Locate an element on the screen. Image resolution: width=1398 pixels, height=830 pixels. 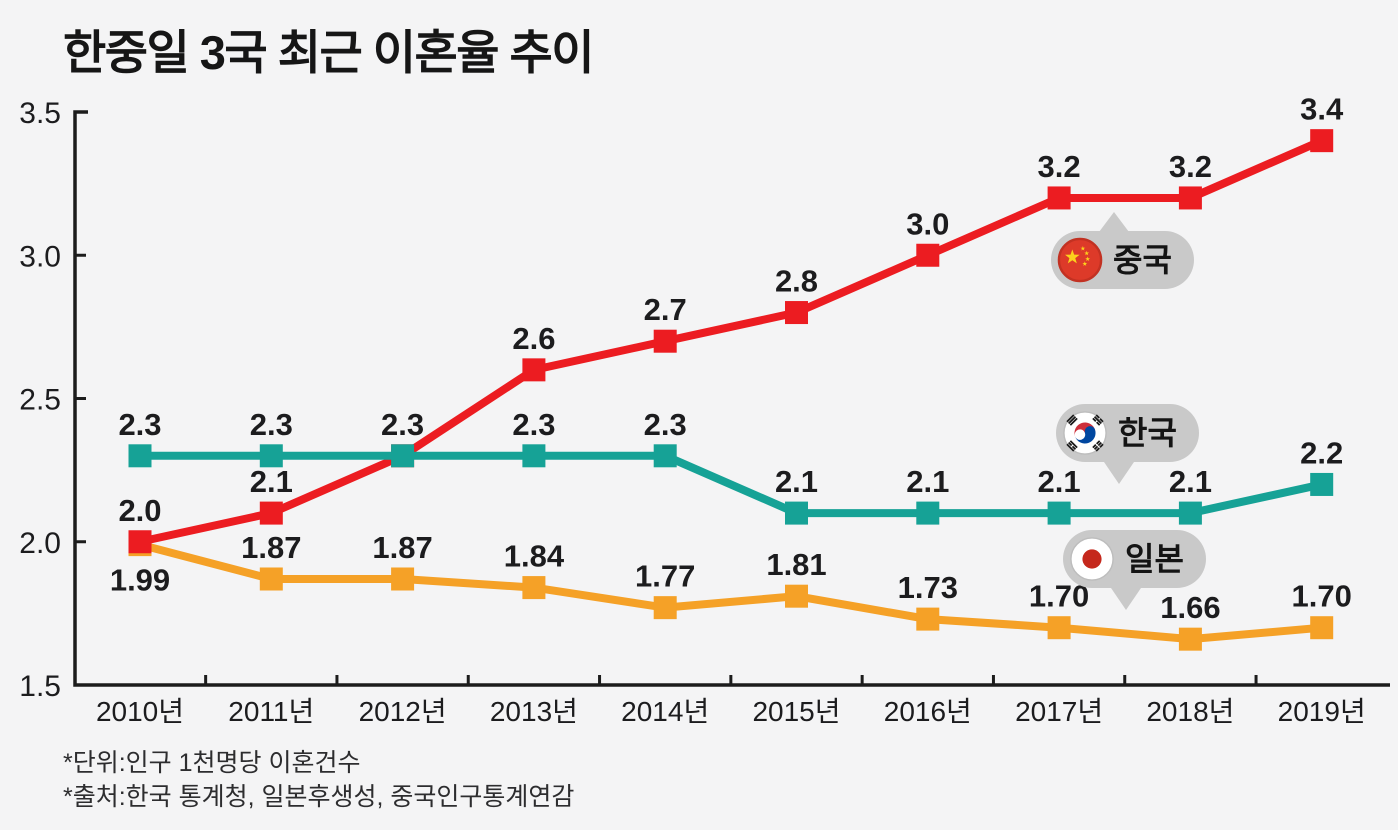
data-label-japan: 1.70 is located at coordinates (1322, 596).